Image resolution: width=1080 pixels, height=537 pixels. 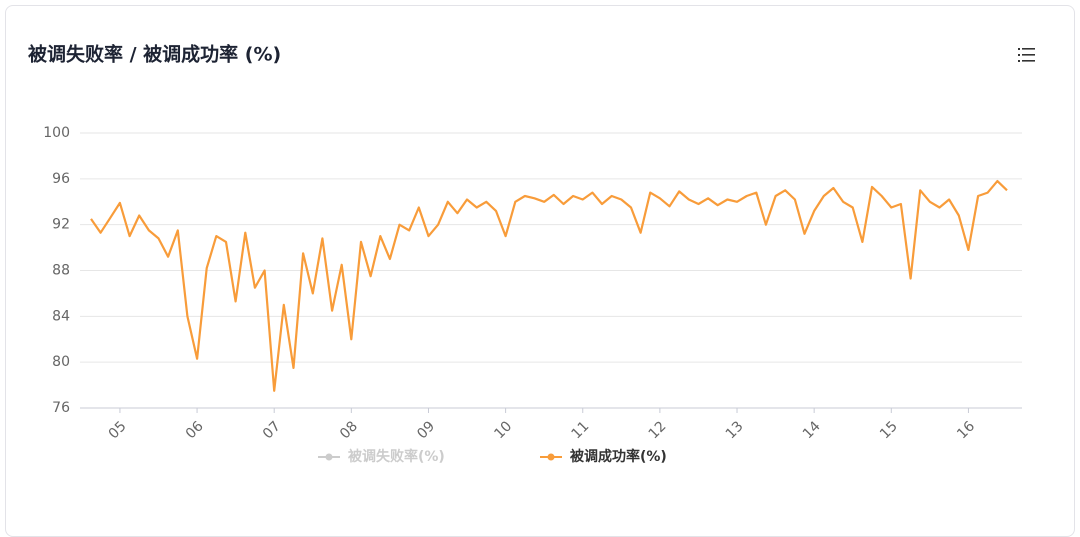 I want to click on y-tick-label: 84, so click(x=61, y=316).